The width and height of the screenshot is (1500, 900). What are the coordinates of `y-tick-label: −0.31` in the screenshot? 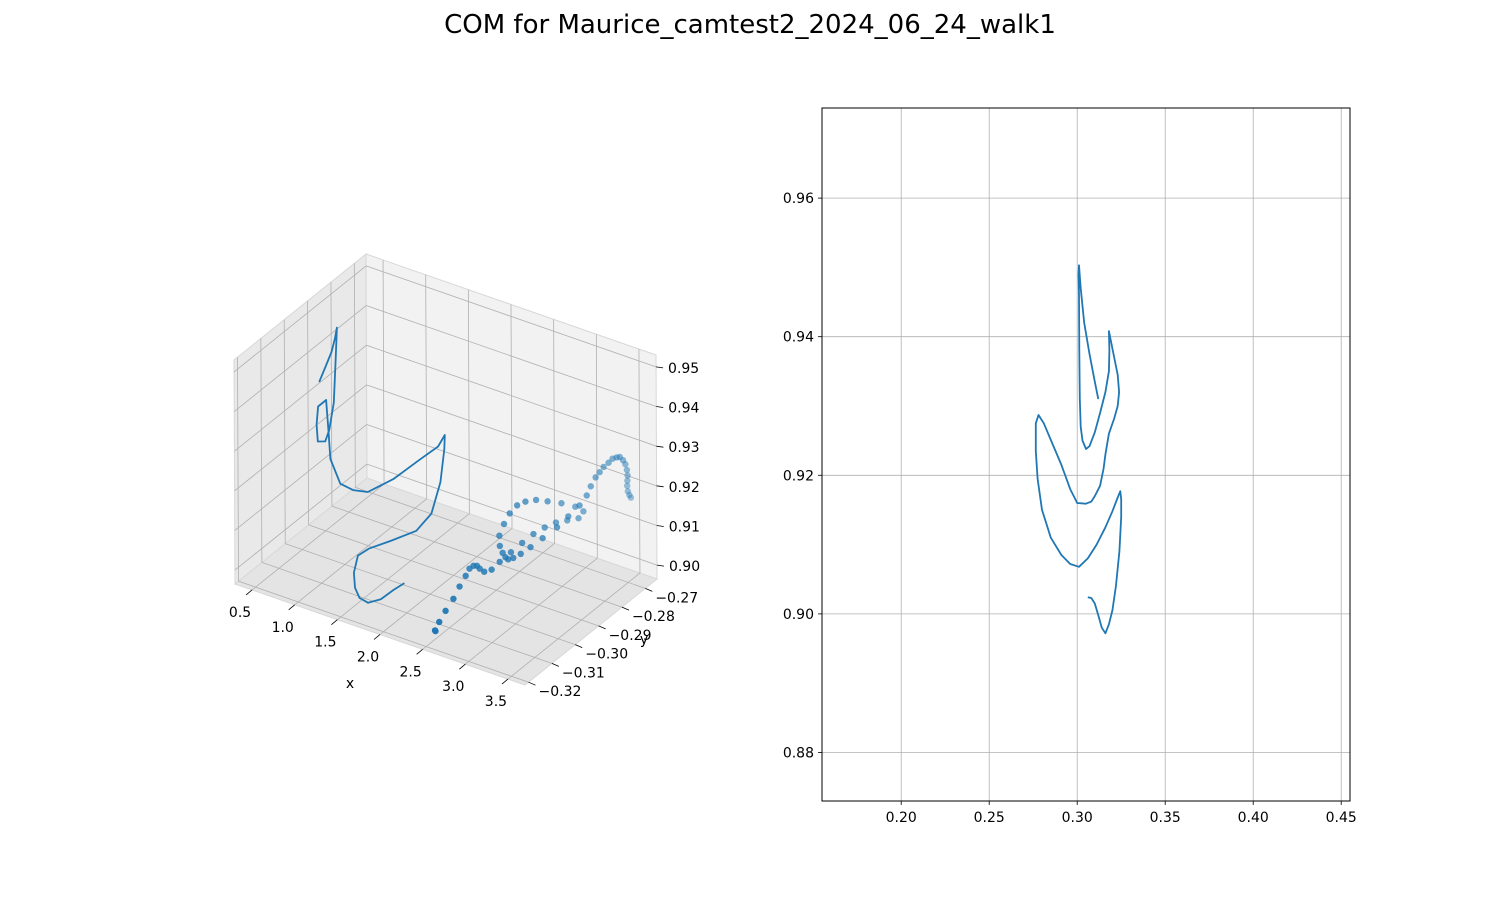 It's located at (583, 673).